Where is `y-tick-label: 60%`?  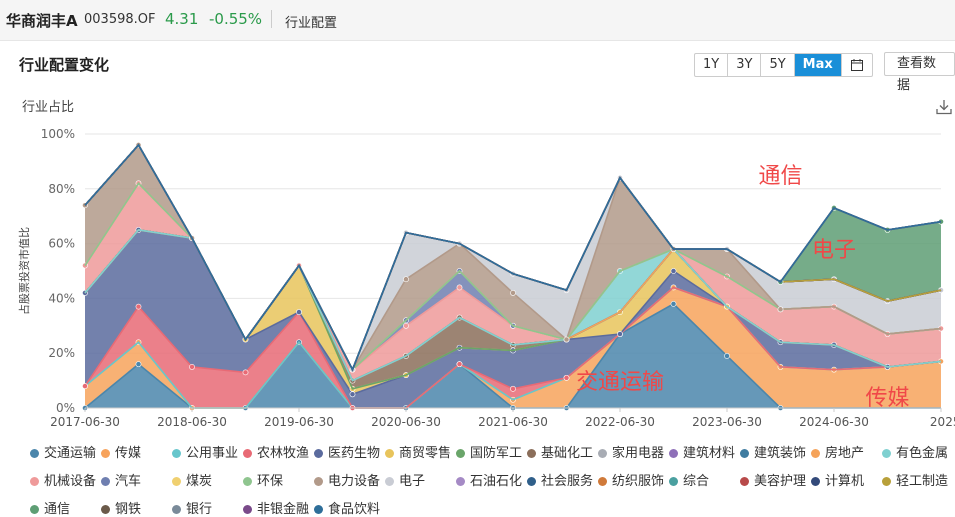 y-tick-label: 60% is located at coordinates (61, 244).